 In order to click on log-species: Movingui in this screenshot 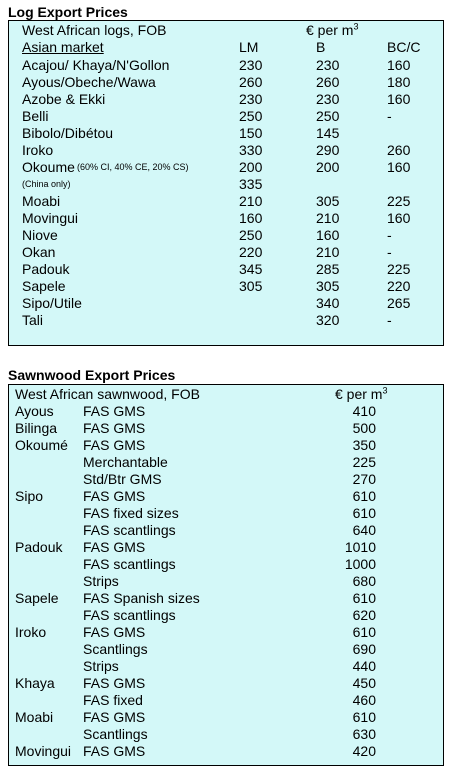, I will do `click(50, 218)`.